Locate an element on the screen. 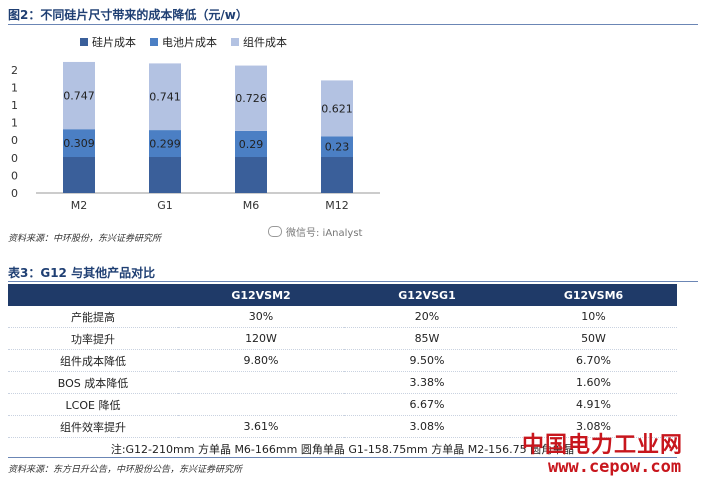 This screenshot has width=706, height=496. table-header-g12vsm2: G12VSM2 is located at coordinates (261, 295).